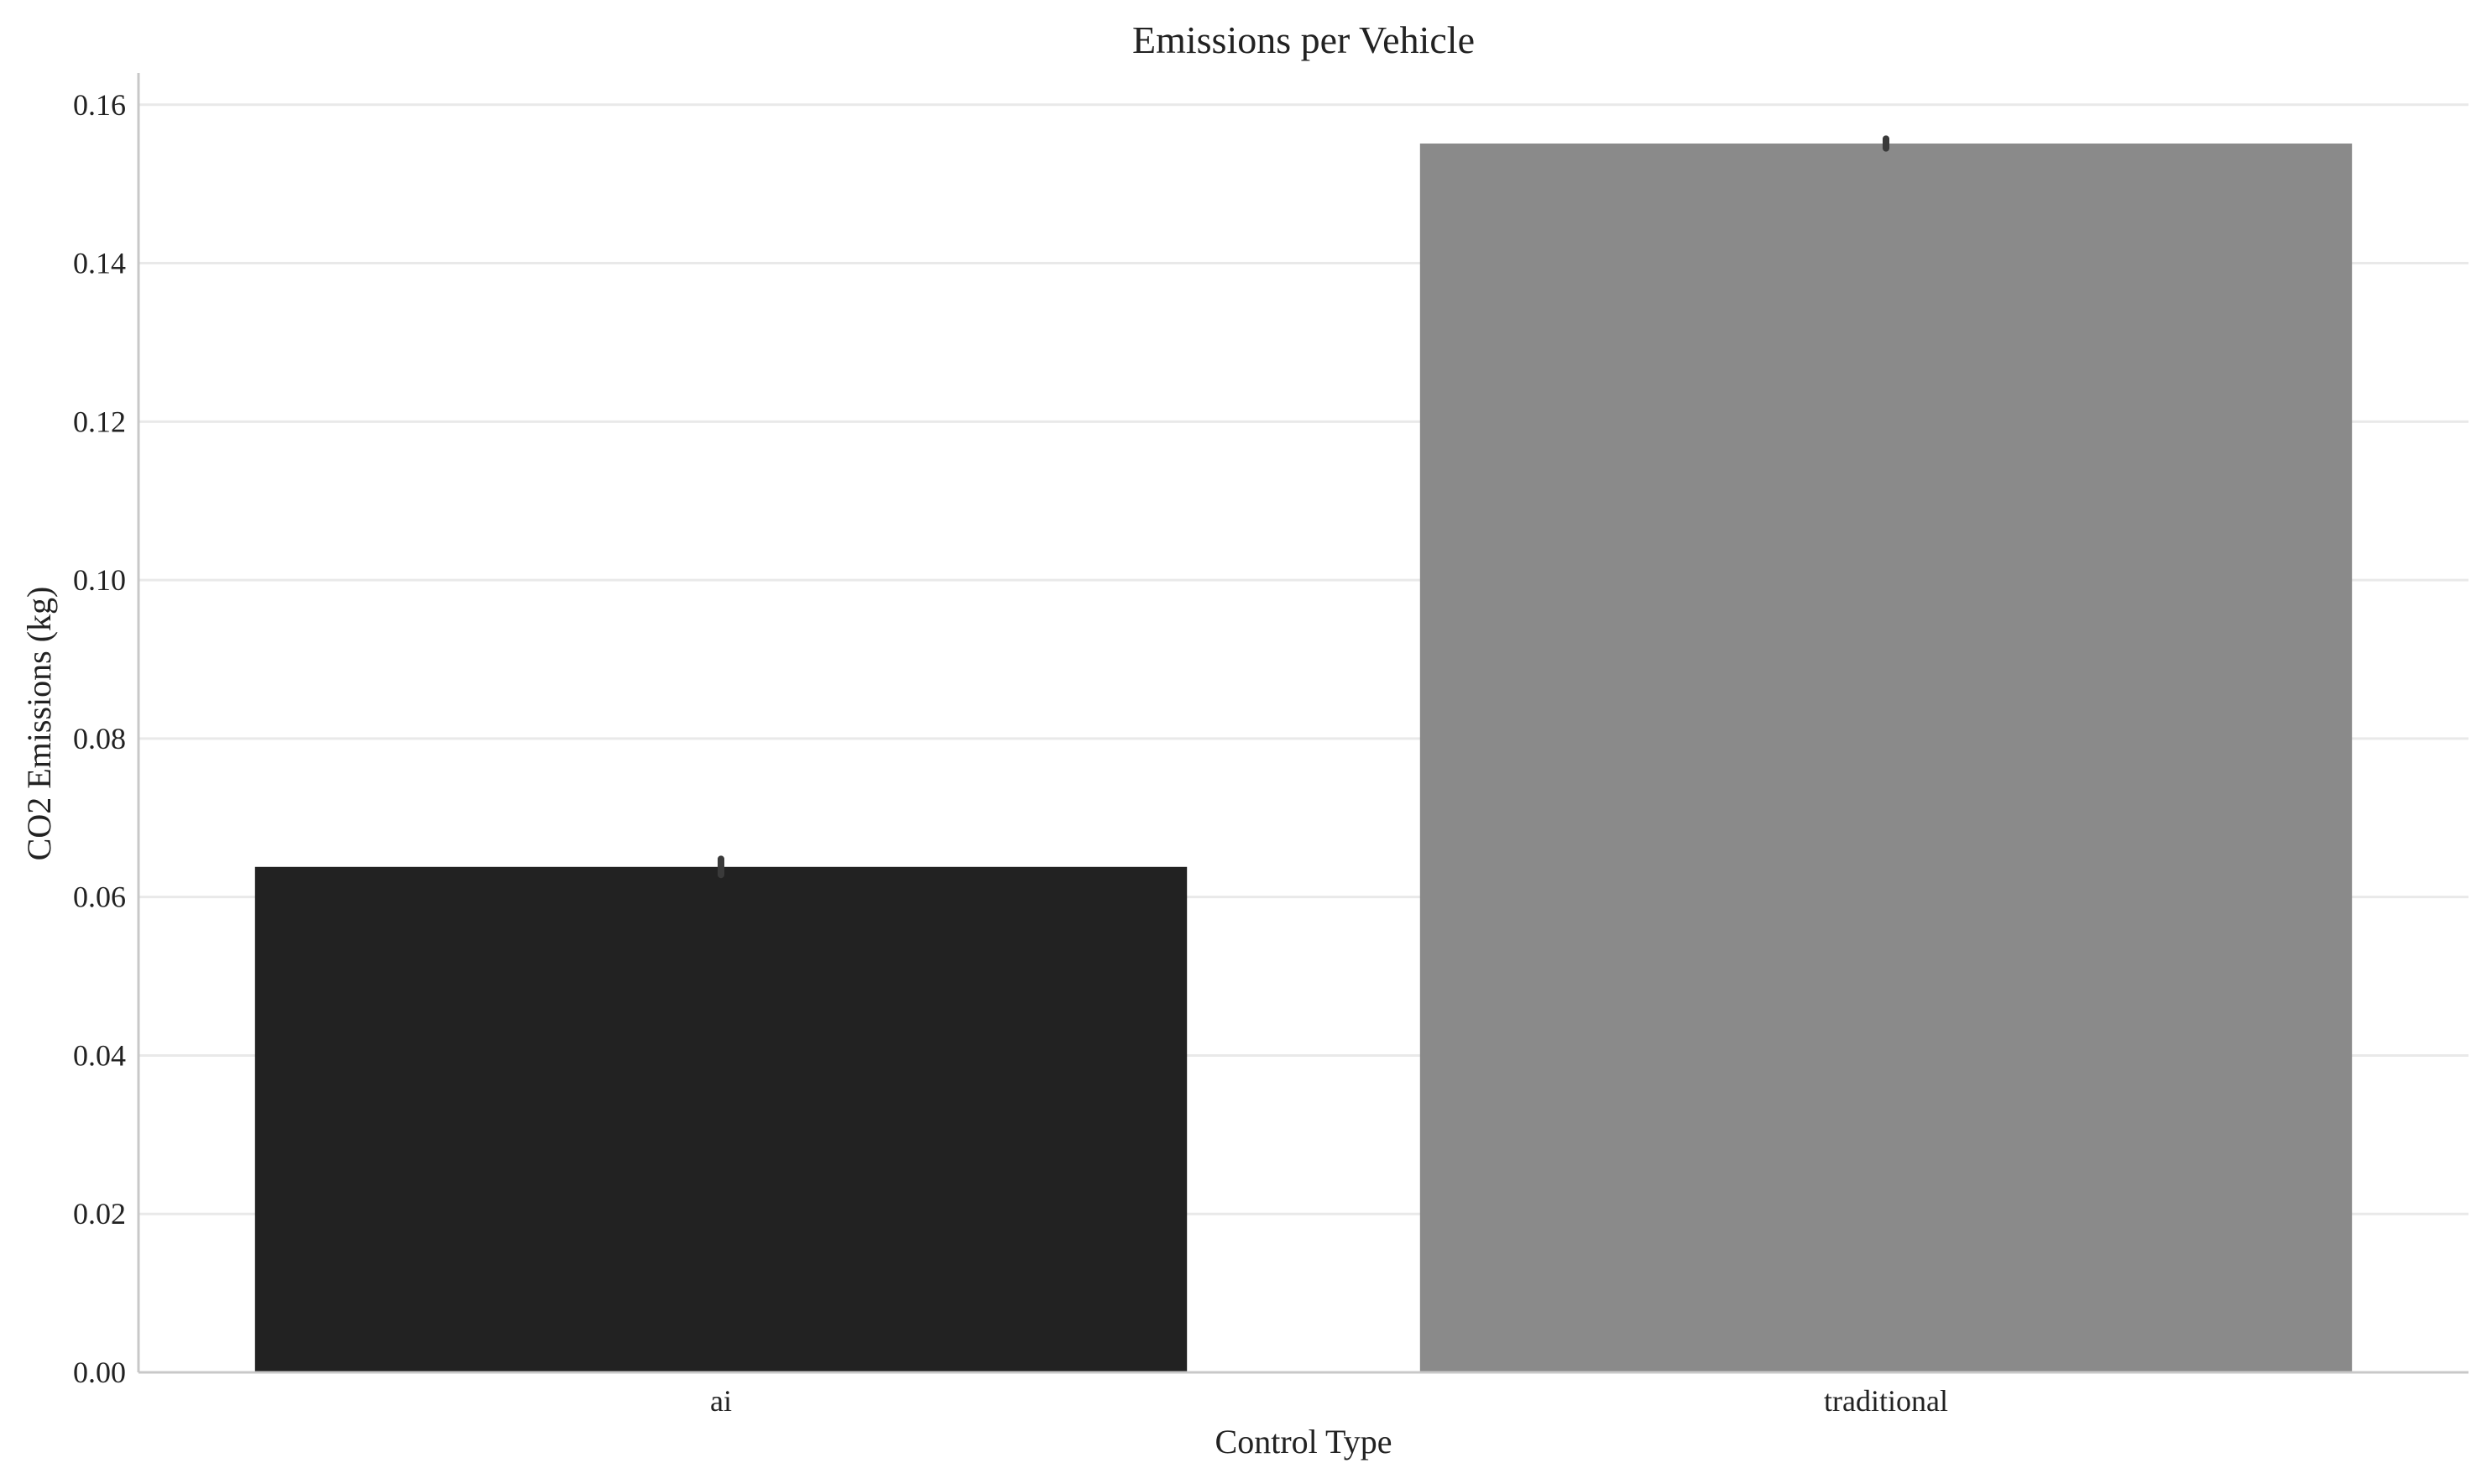 This screenshot has width=2492, height=1484. What do you see at coordinates (99, 580) in the screenshot?
I see `y-tick-label: 0.10` at bounding box center [99, 580].